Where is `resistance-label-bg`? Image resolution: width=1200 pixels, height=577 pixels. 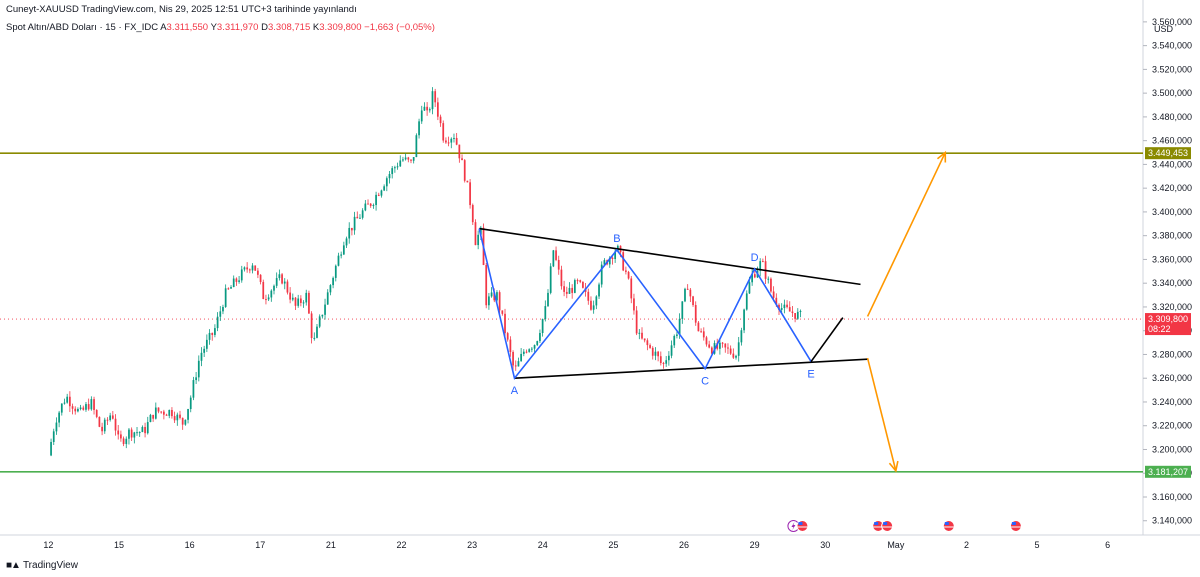 resistance-label-bg is located at coordinates (1168, 153).